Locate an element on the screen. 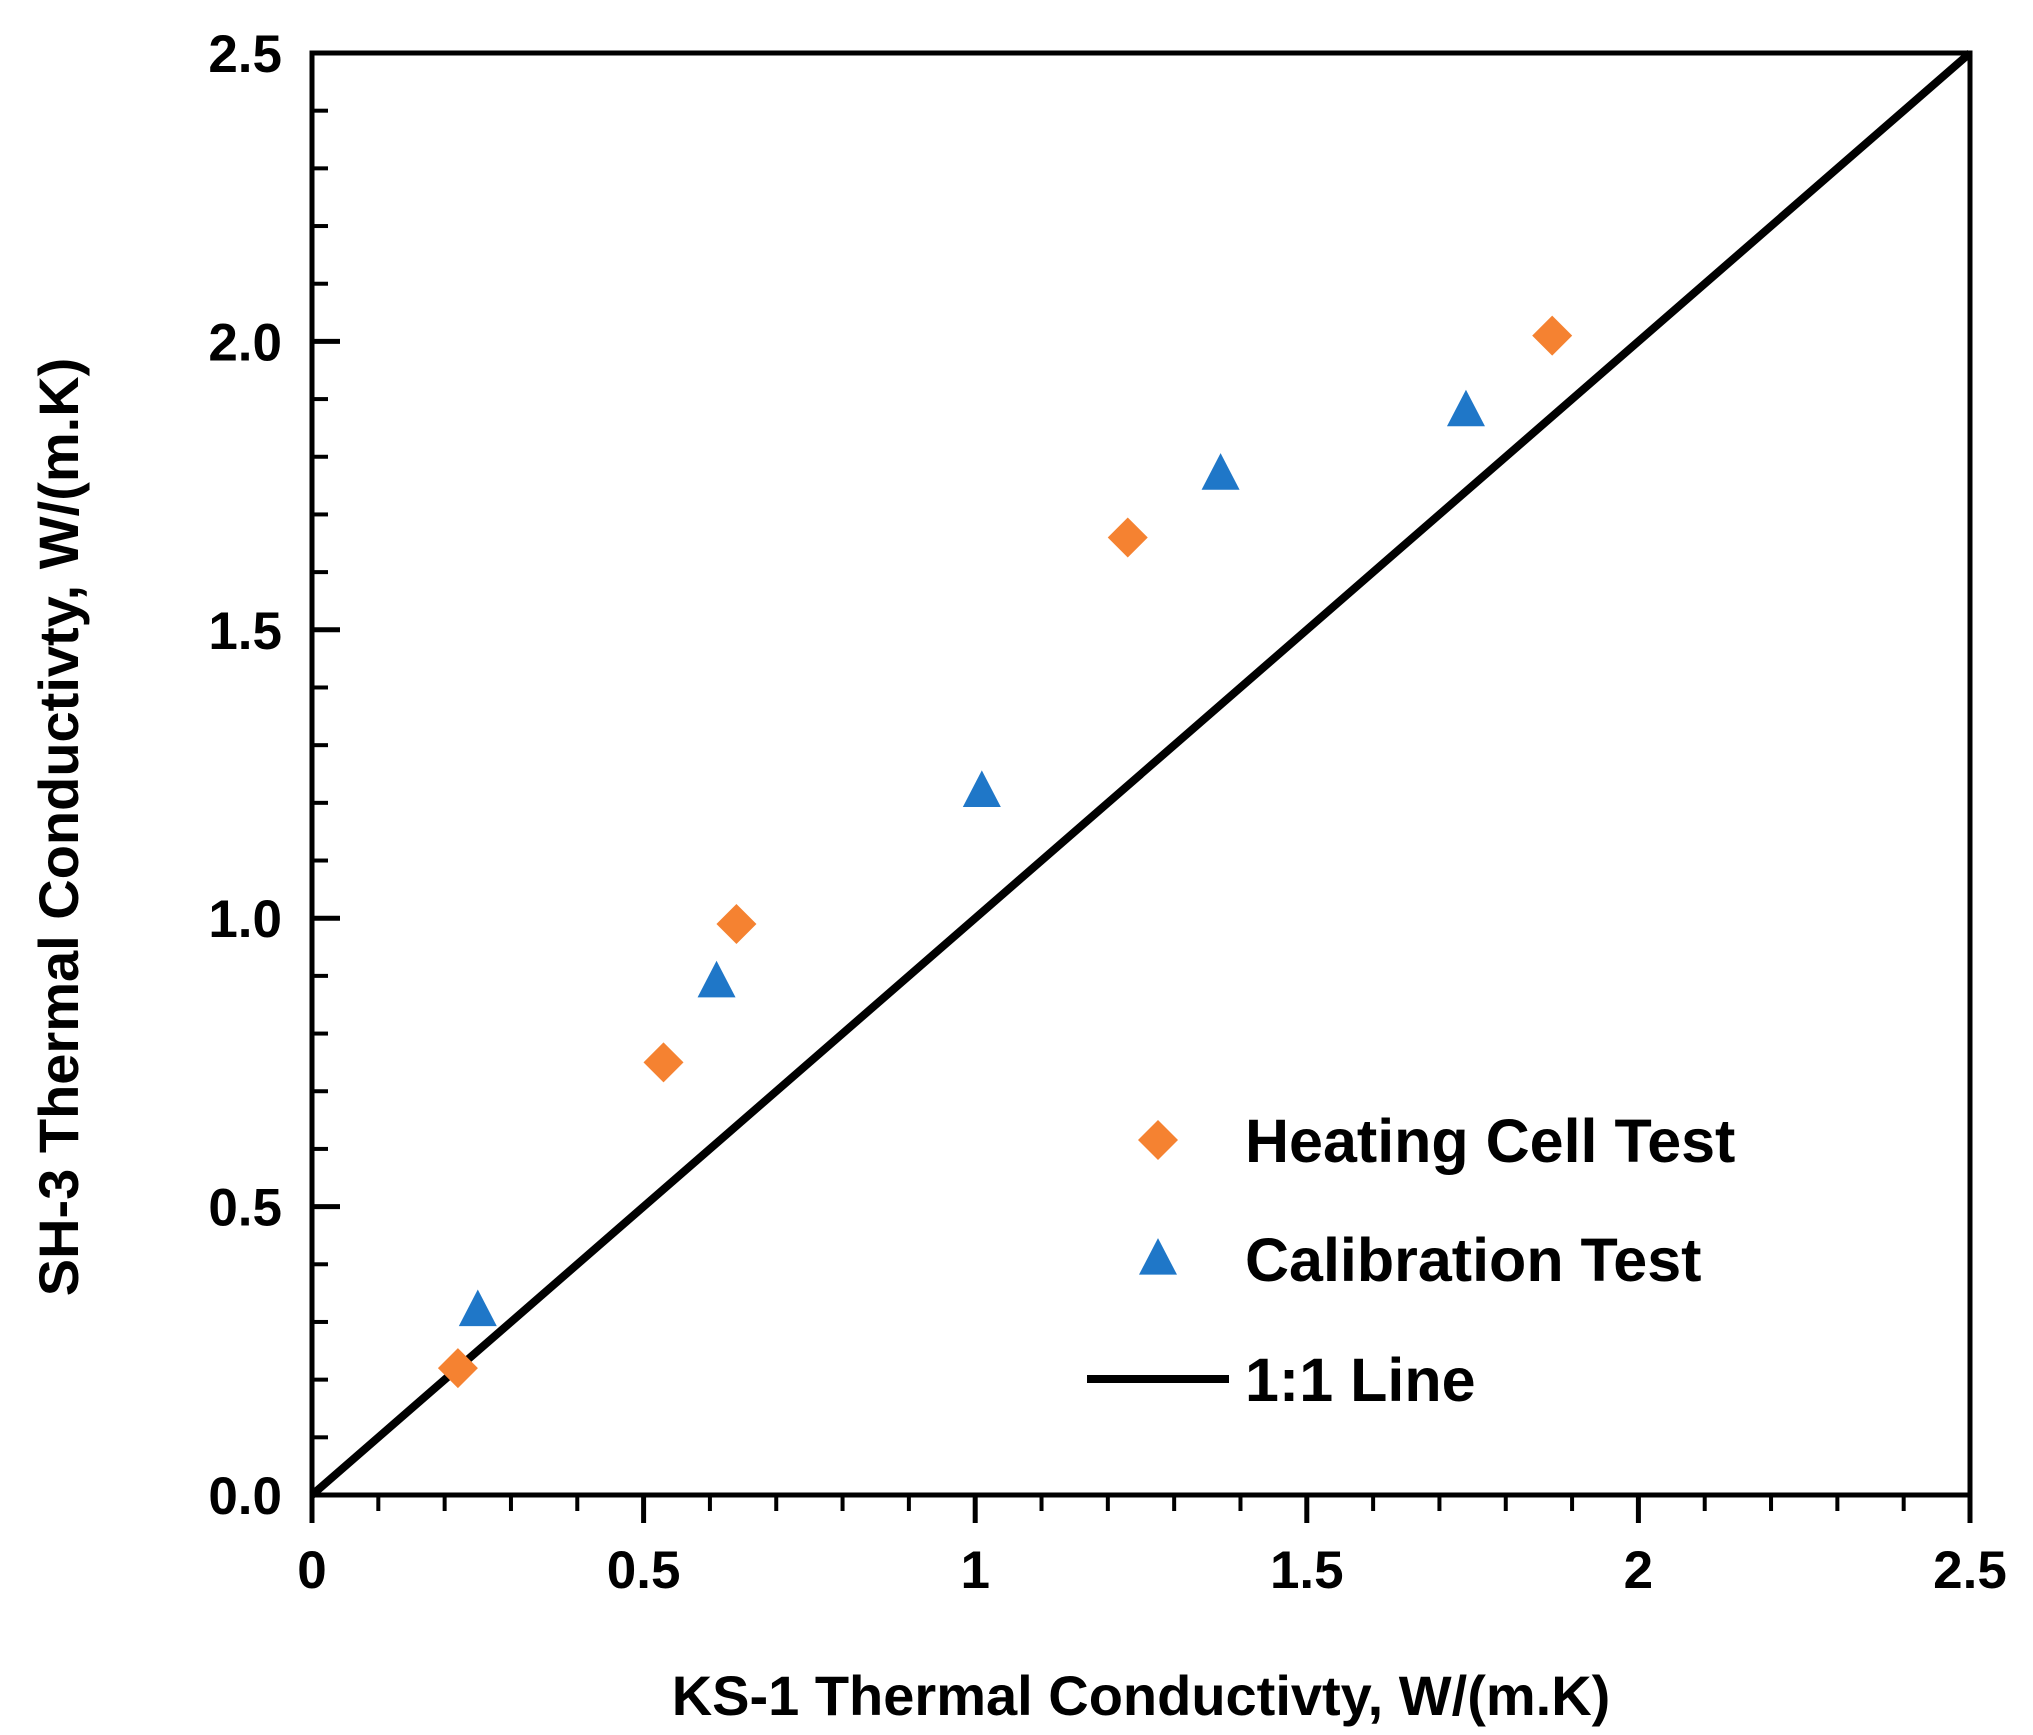  legend-marker-calibration is located at coordinates (1158, 1256).